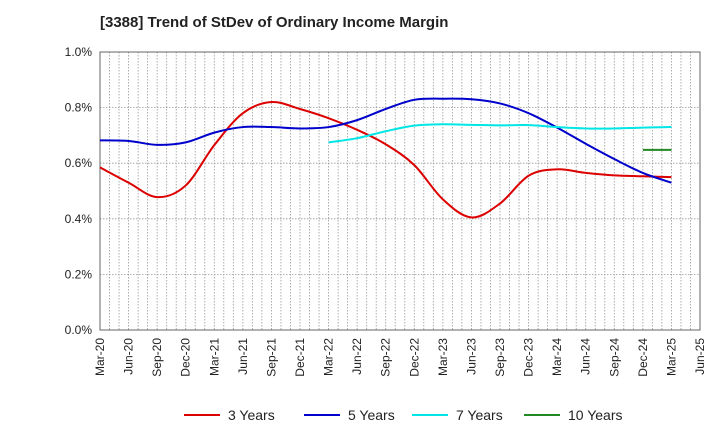  Describe the element at coordinates (300, 357) in the screenshot. I see `x-tick-label: Dec-21` at that location.